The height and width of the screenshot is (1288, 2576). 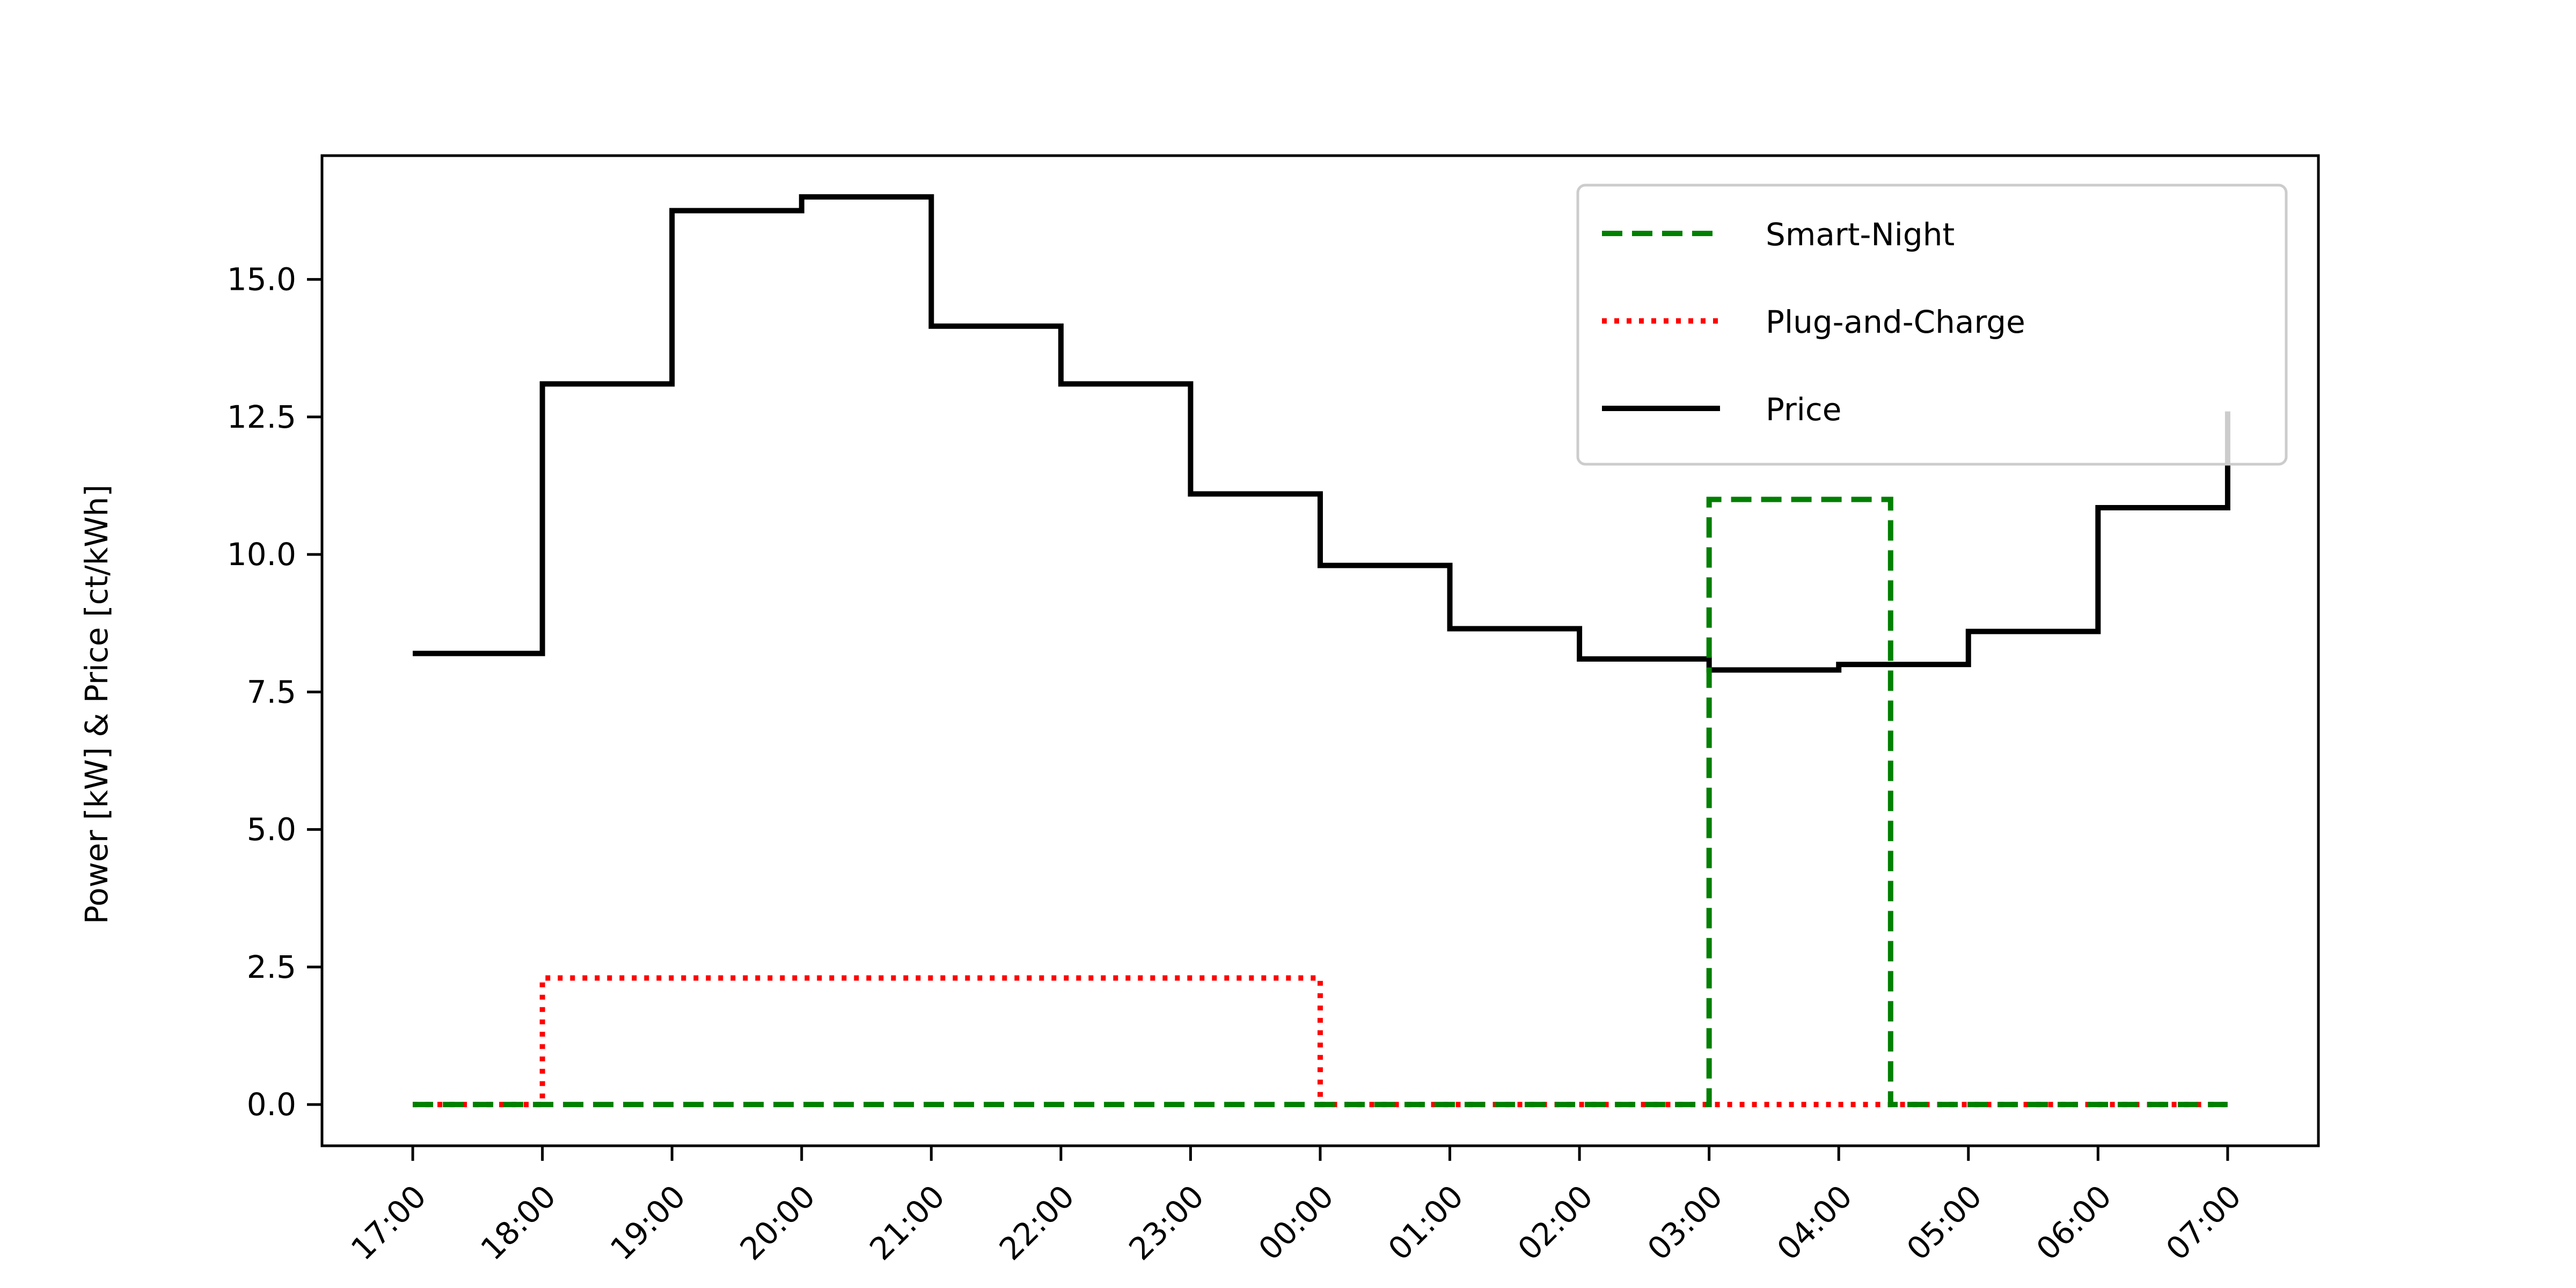 I want to click on x-tick-label: 18:00, so click(x=518, y=1222).